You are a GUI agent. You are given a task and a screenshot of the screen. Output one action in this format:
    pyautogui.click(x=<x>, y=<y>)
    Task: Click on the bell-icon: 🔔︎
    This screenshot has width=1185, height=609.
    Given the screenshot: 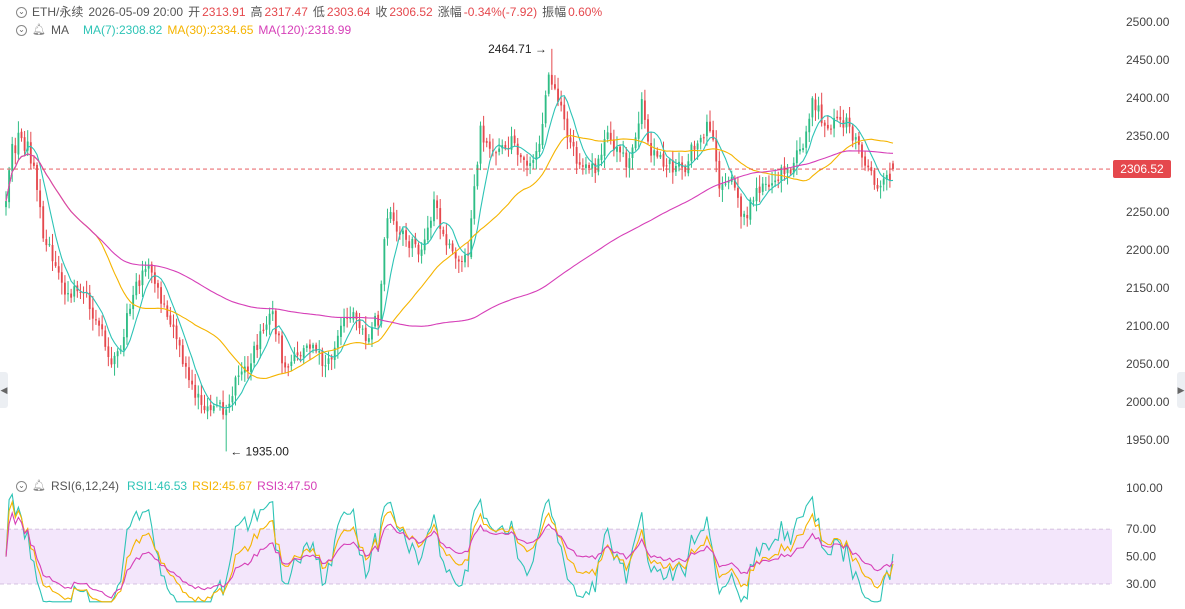 What is the action you would take?
    pyautogui.click(x=39, y=30)
    